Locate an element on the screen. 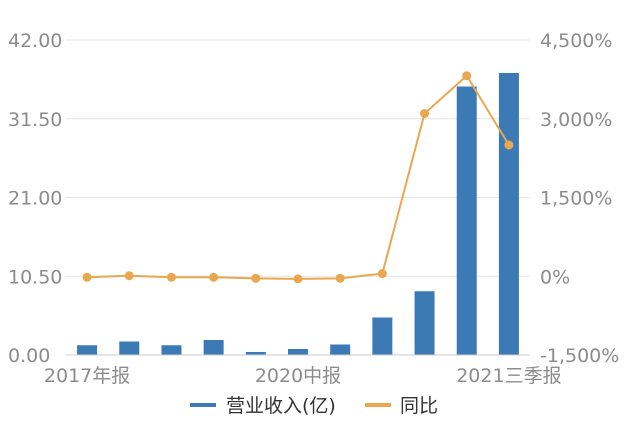 The width and height of the screenshot is (626, 434). x-tick-label: 2017年报 is located at coordinates (87, 376).